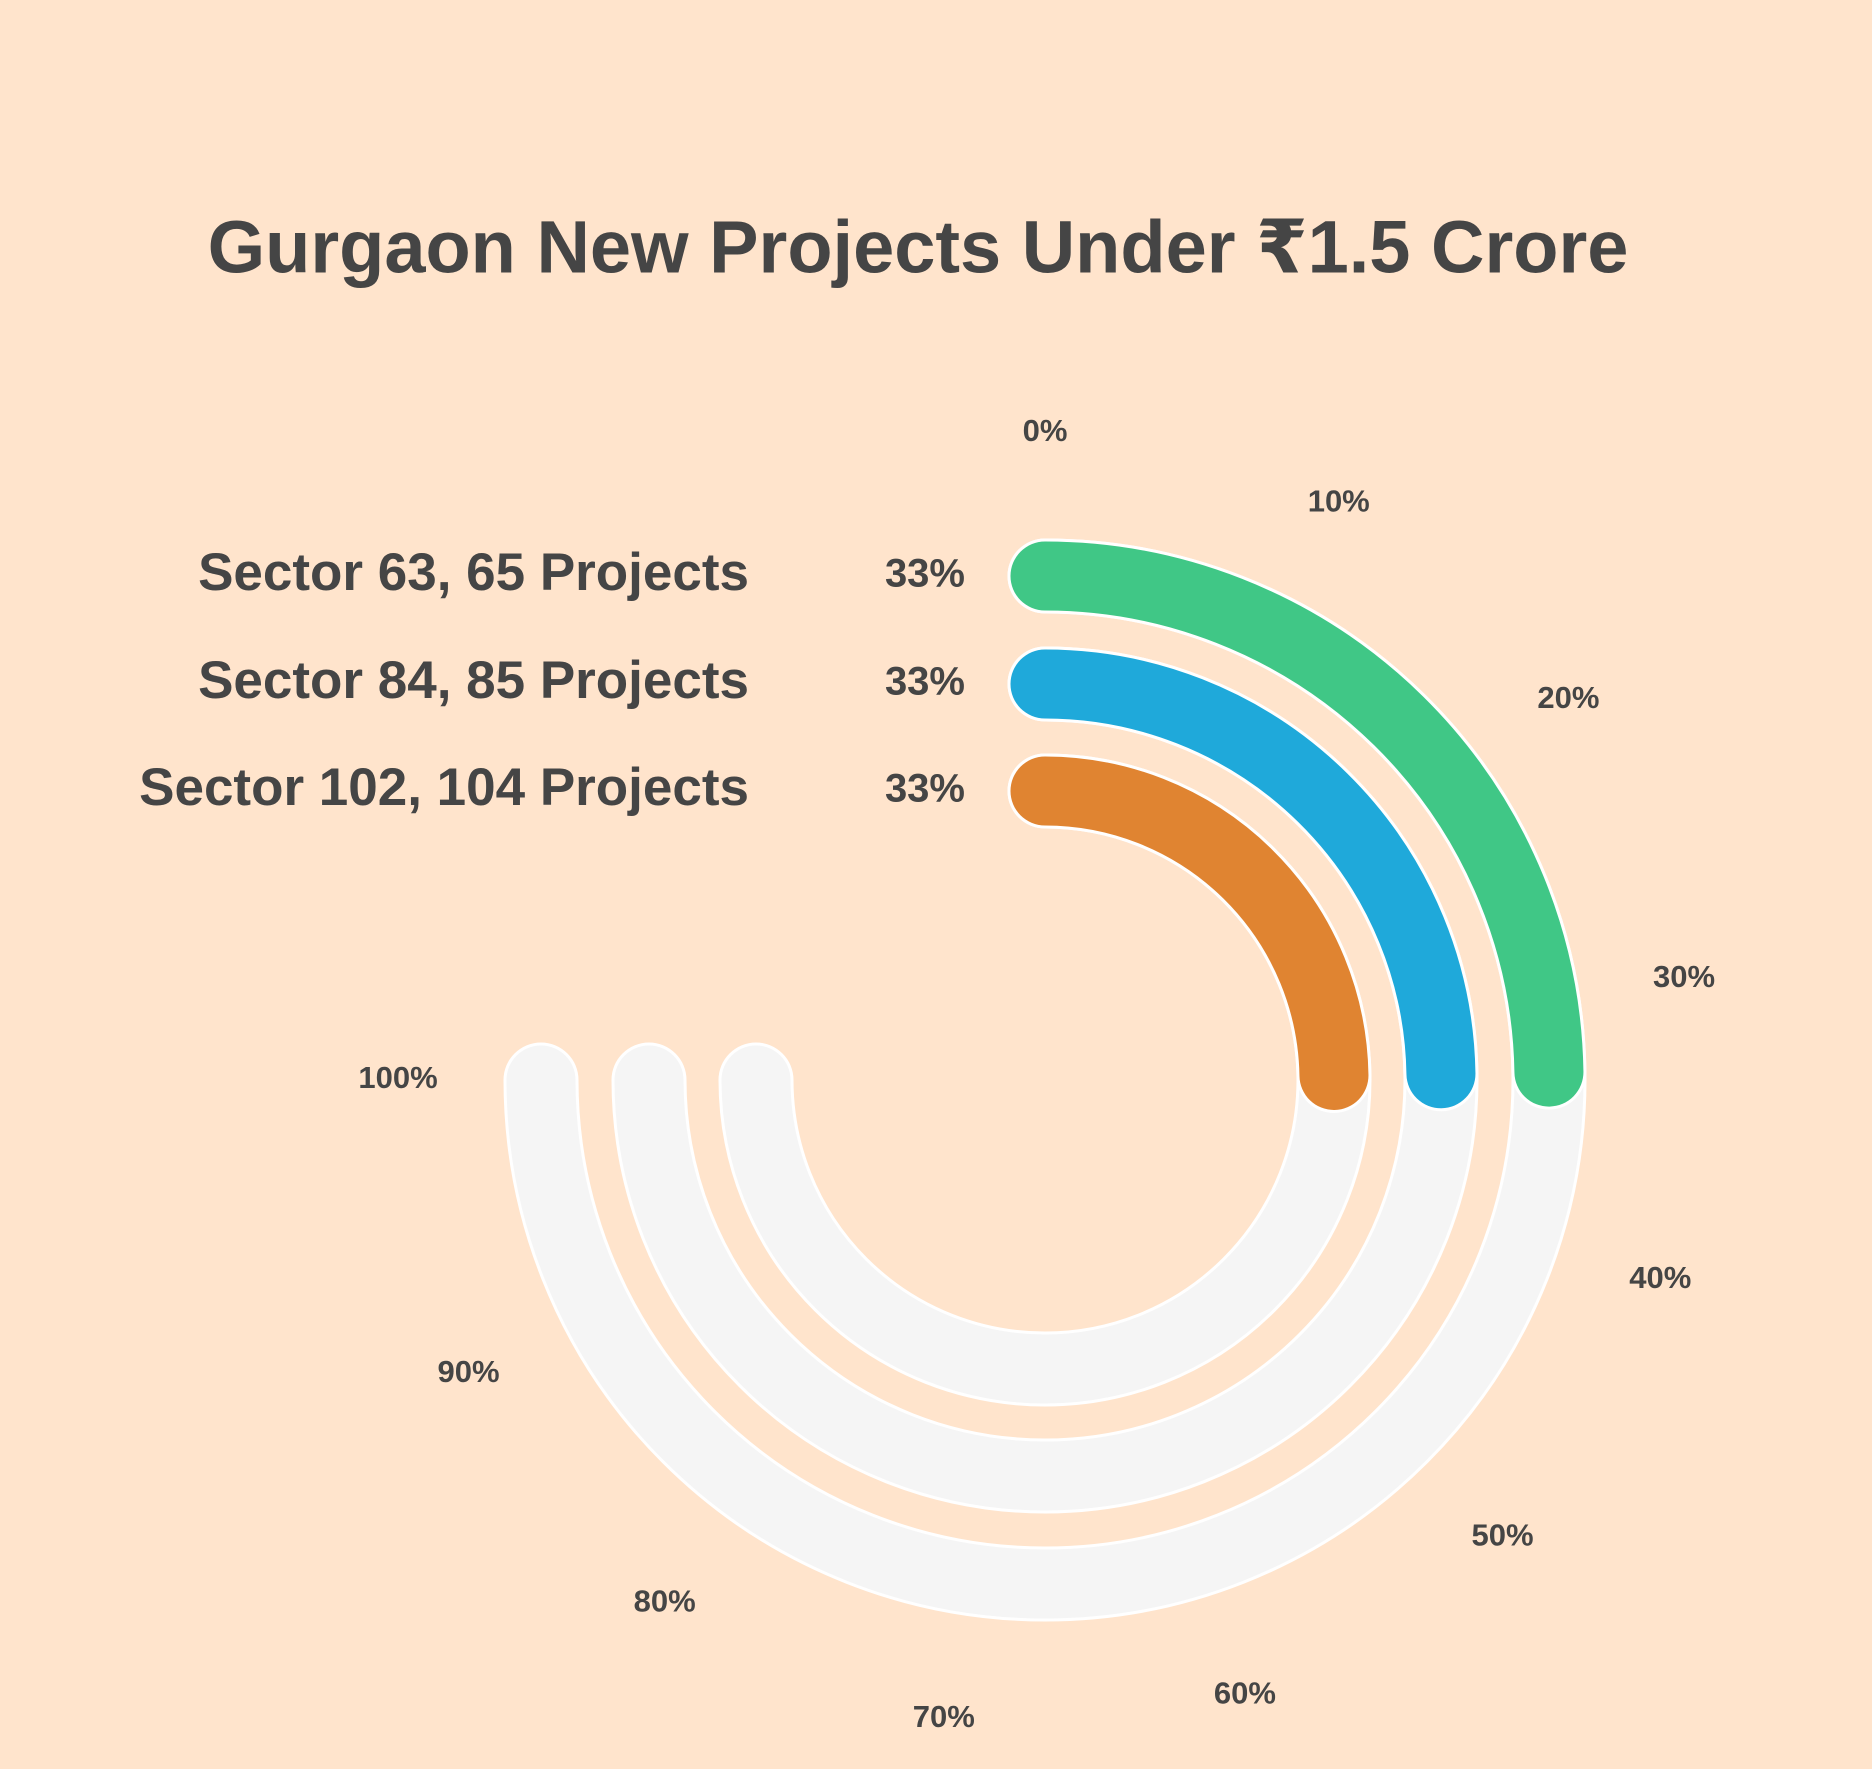 This screenshot has width=1872, height=1769. I want to click on tick-label: 80%, so click(665, 1601).